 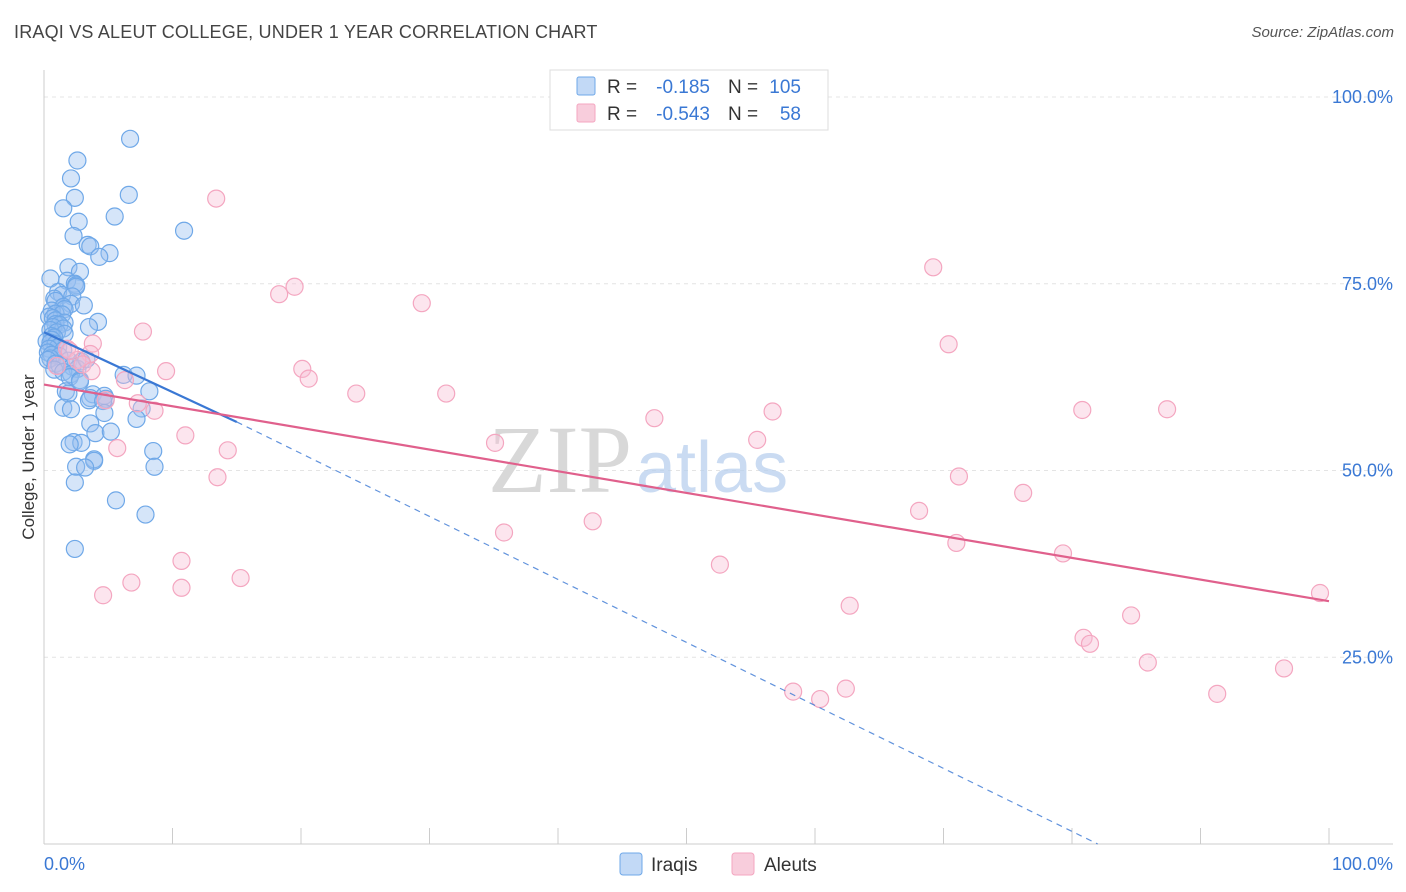 I want to click on legend-swatch-aleuts, so click(x=743, y=864).